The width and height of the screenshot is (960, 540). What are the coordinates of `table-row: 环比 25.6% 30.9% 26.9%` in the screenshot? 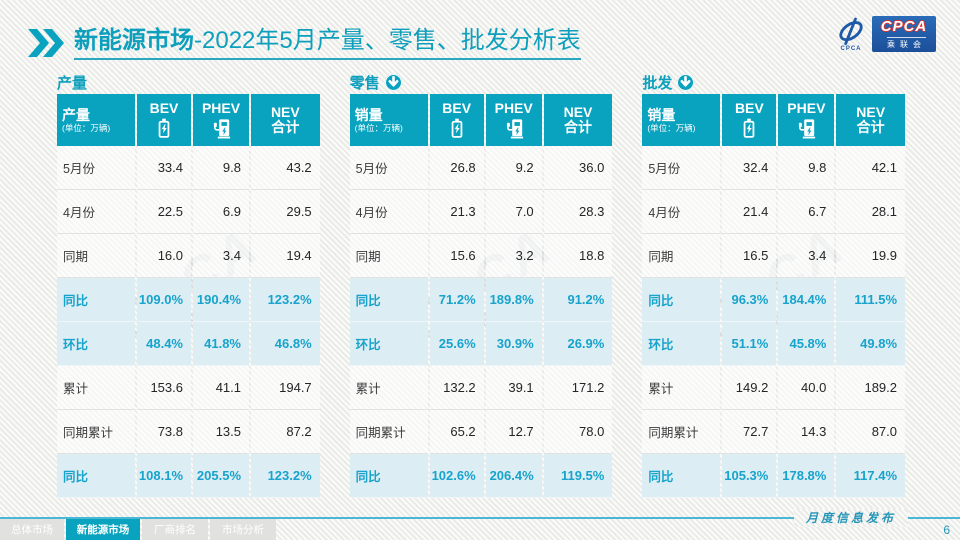 It's located at (481, 344).